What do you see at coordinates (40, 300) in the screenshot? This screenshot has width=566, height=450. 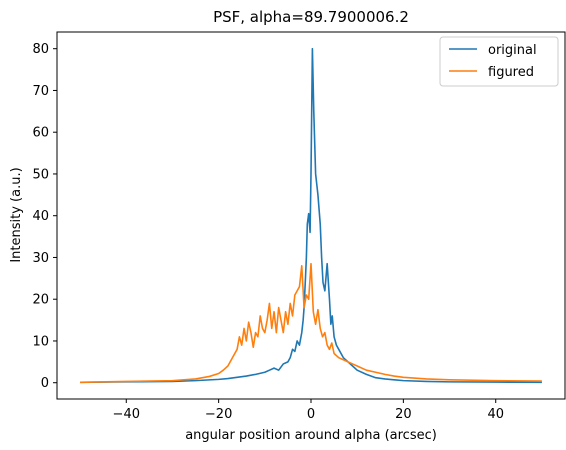 I see `y-tick-label: 20` at bounding box center [40, 300].